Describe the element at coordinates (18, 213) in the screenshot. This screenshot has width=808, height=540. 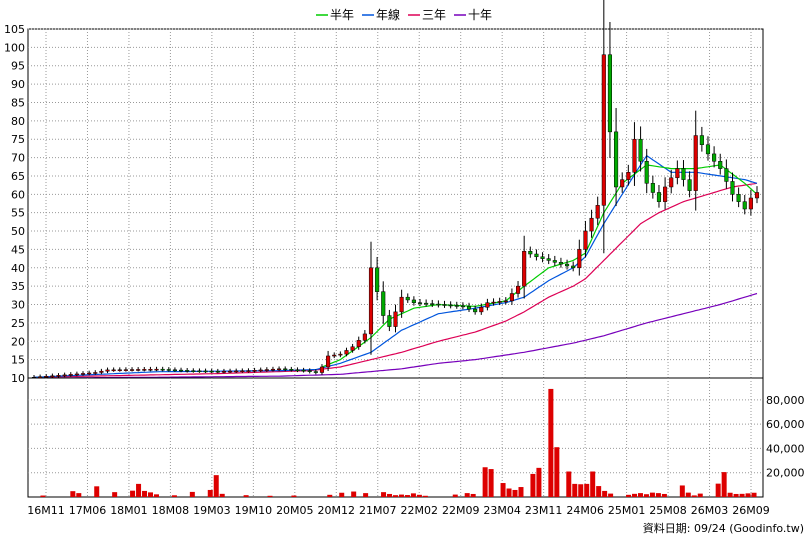
I see `price-y-tick-label: 55` at that location.